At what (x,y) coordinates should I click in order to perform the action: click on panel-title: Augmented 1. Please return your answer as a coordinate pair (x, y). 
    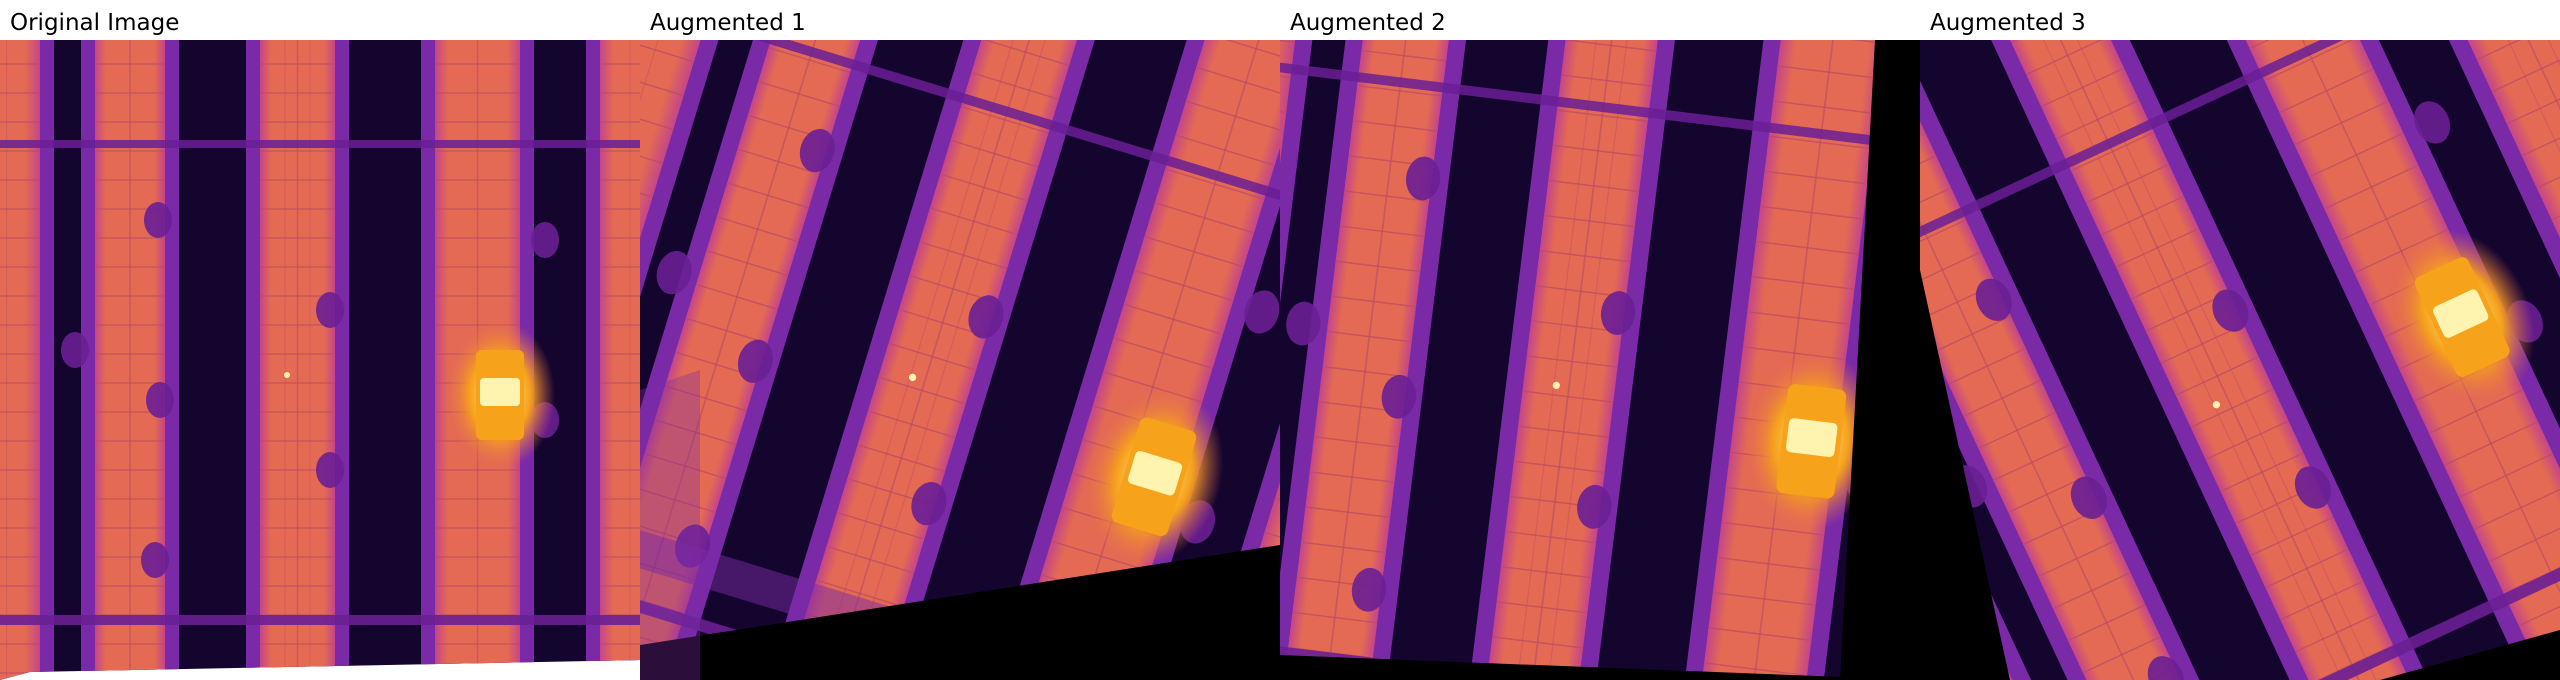
    Looking at the image, I should click on (728, 23).